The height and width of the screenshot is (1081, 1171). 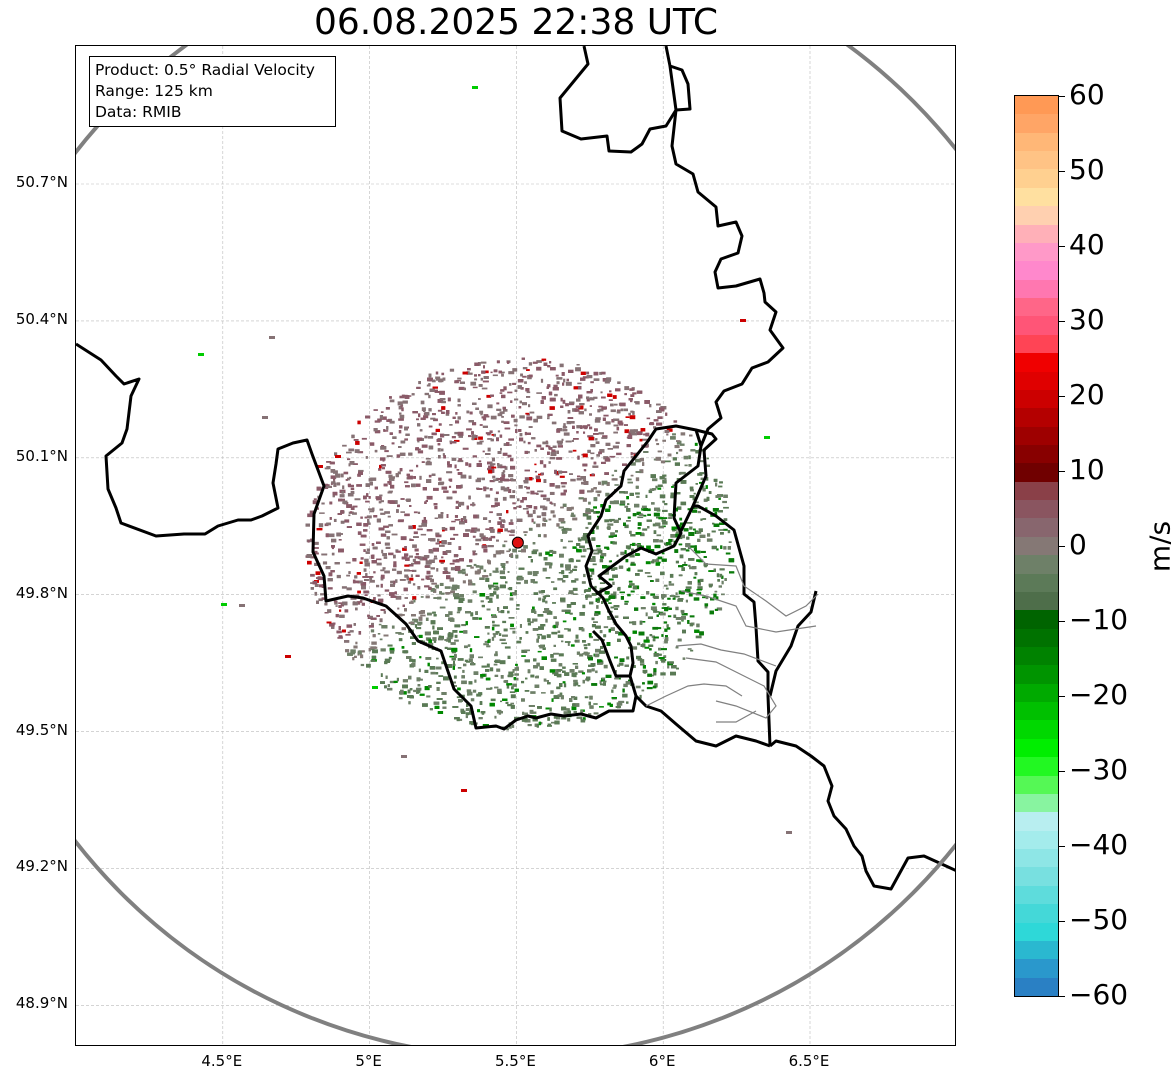 I want to click on lat-tick-label: 50.7°N, so click(x=41, y=182).